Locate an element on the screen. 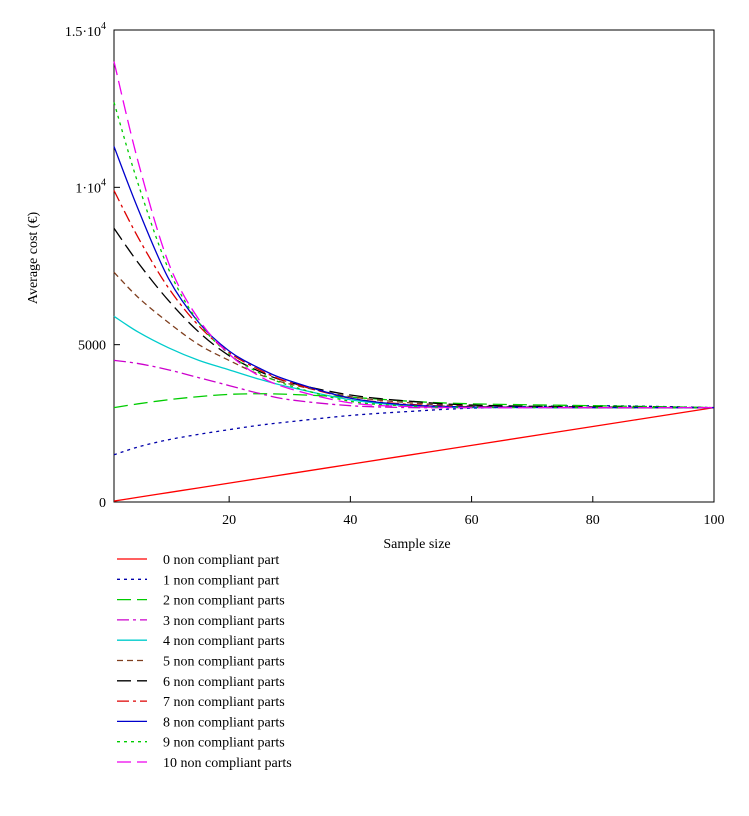 The width and height of the screenshot is (749, 816). legend-label: 9 non compliant parts is located at coordinates (224, 743).